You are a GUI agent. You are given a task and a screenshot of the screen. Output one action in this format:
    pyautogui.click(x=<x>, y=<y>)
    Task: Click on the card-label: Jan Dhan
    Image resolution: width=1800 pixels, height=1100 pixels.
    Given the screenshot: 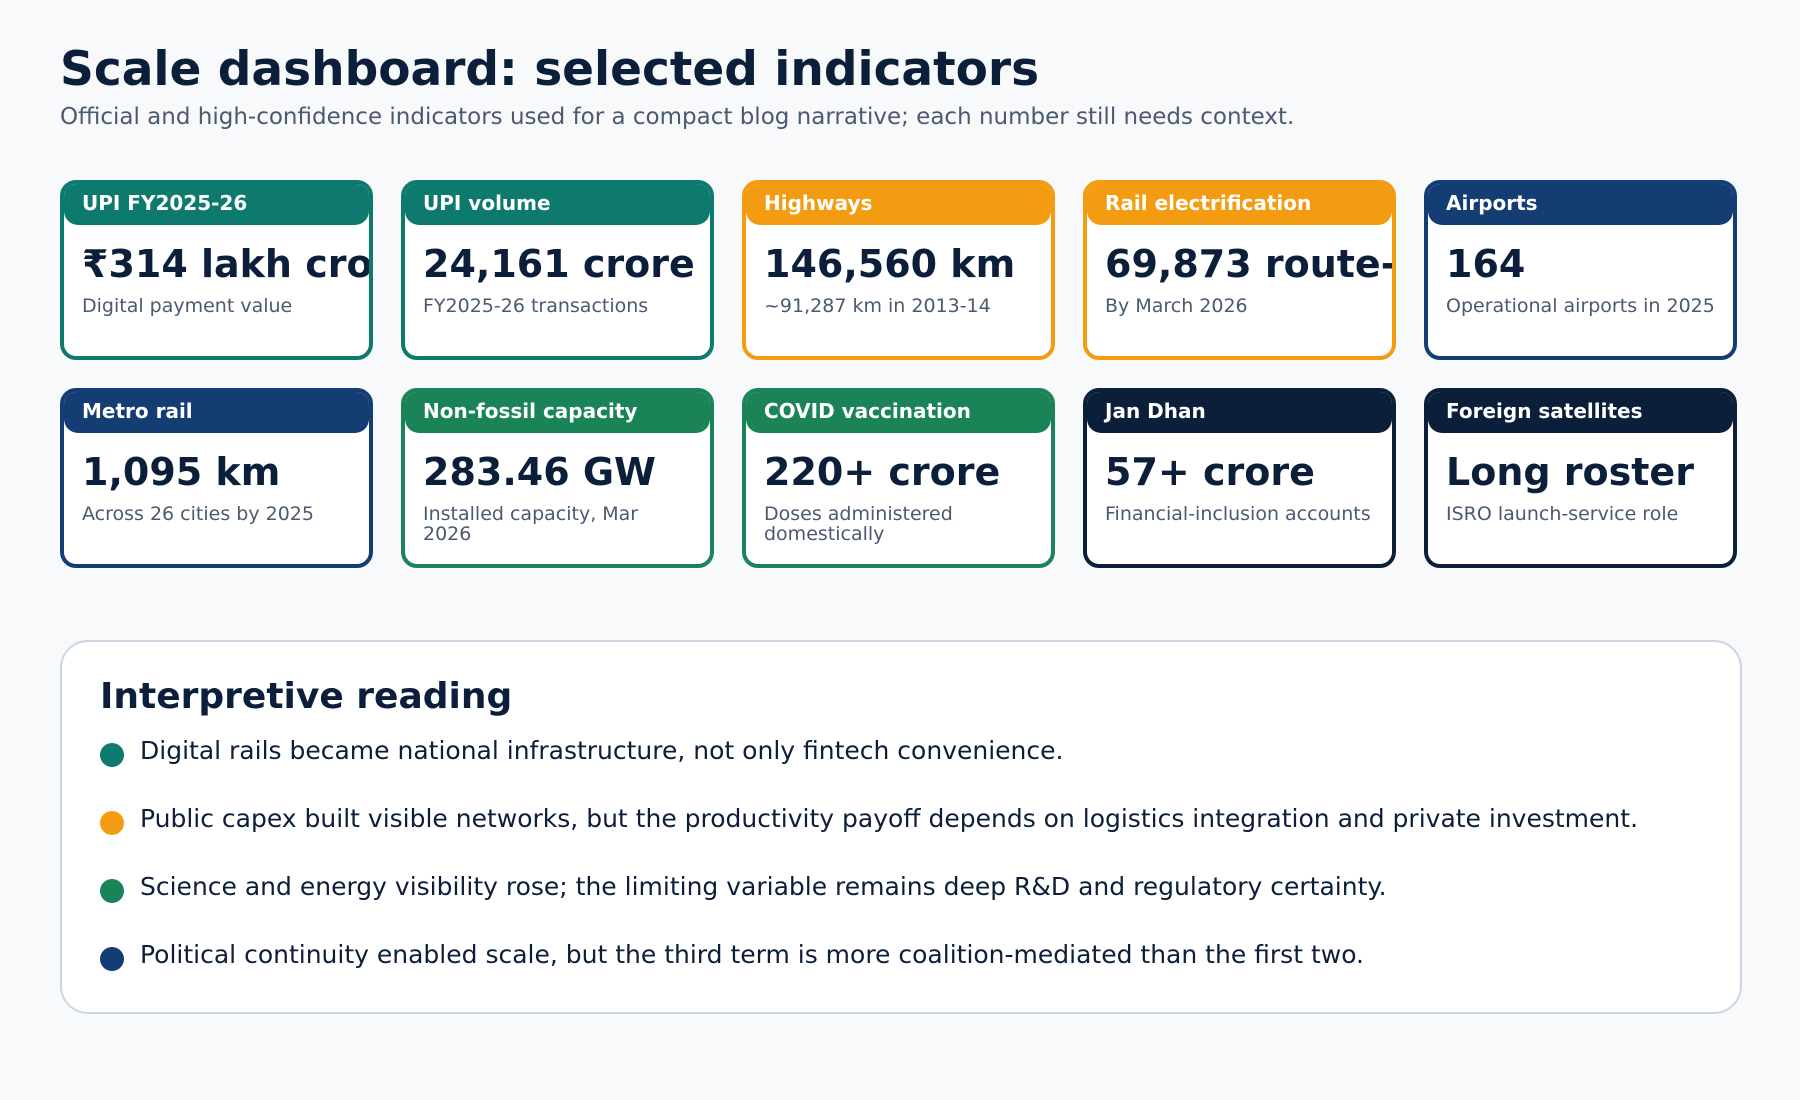 What is the action you would take?
    pyautogui.click(x=1239, y=412)
    